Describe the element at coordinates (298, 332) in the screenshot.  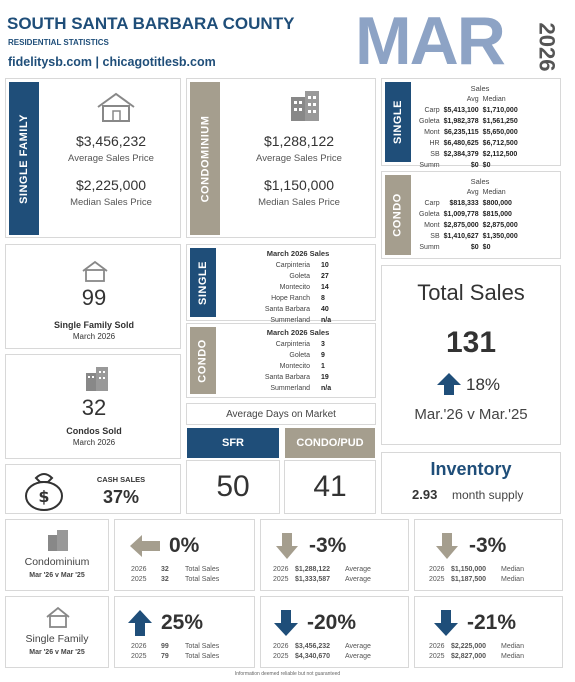
I see `condo-sales-title: March 2026 Sales` at that location.